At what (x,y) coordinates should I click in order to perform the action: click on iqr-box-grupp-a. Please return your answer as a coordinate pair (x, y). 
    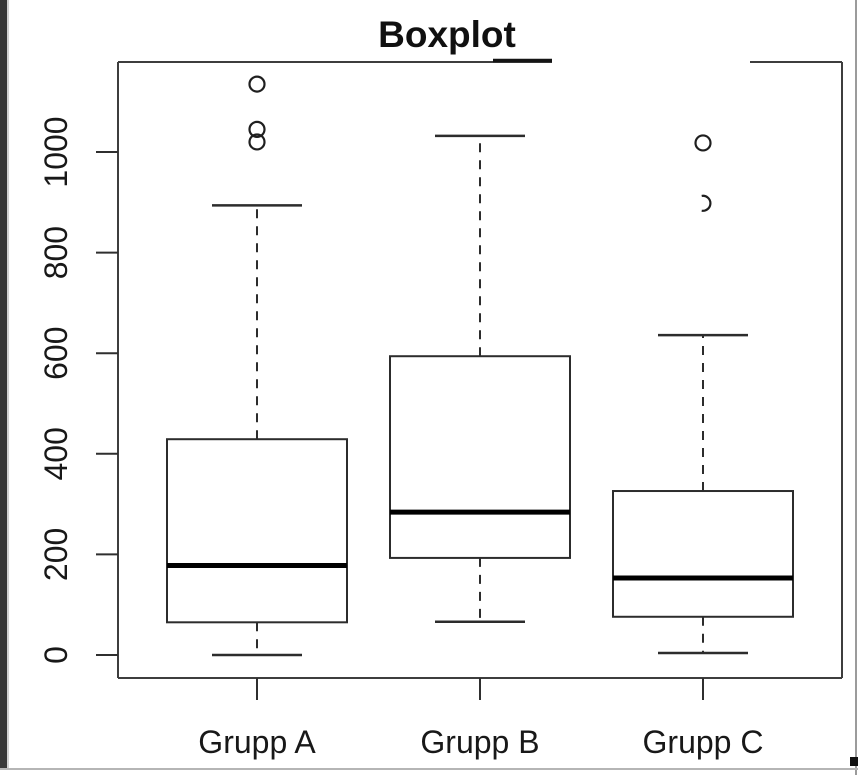
    Looking at the image, I should click on (257, 531).